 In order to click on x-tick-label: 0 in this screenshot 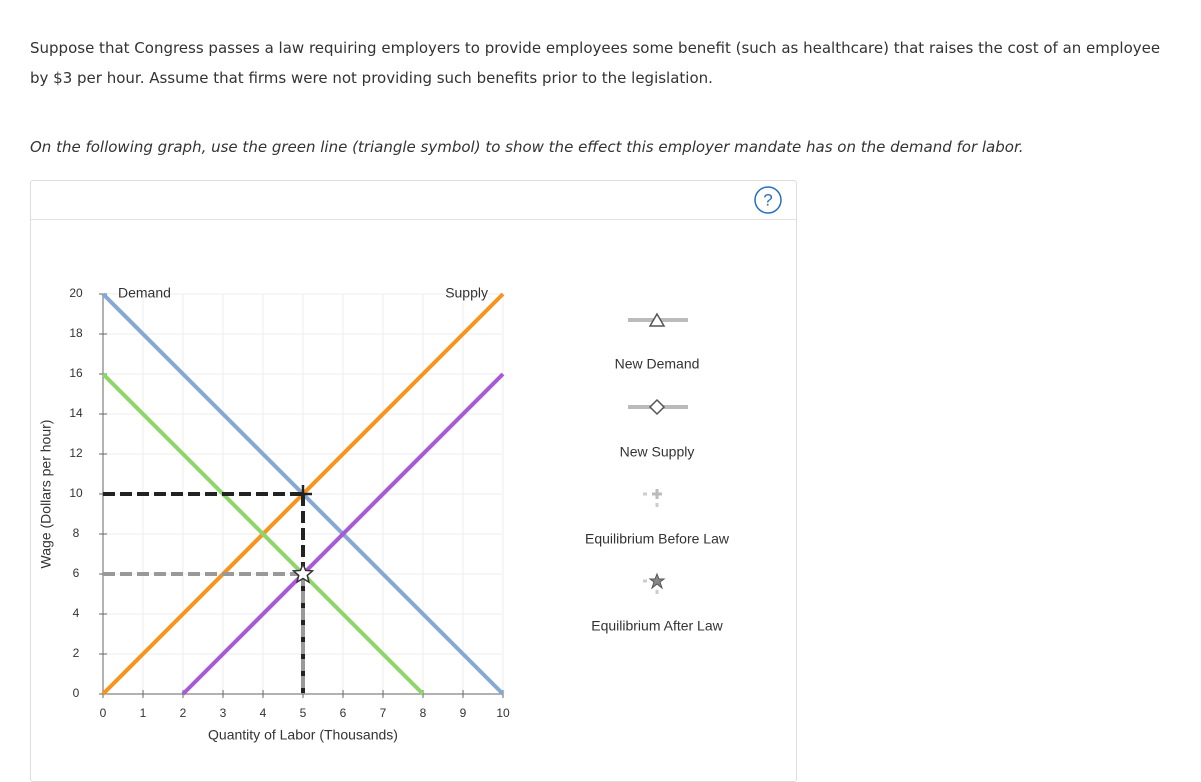, I will do `click(103, 713)`.